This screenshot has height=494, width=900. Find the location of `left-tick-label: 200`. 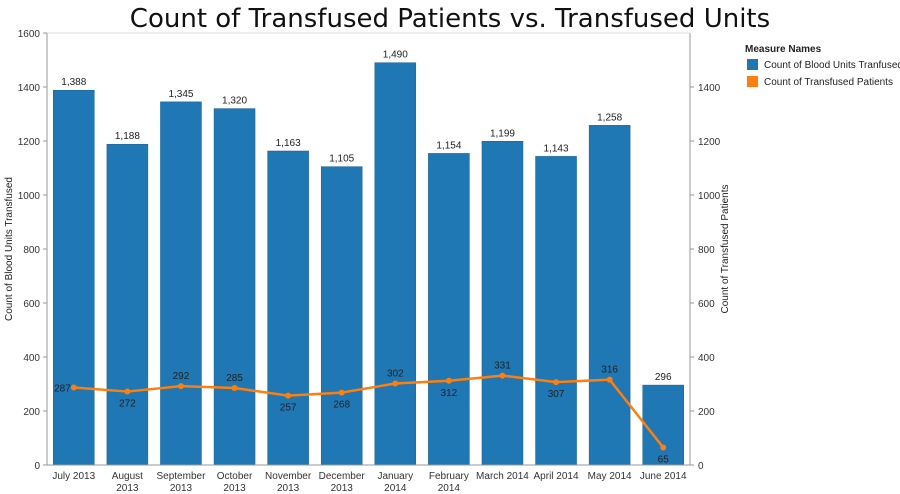

left-tick-label: 200 is located at coordinates (31, 412).